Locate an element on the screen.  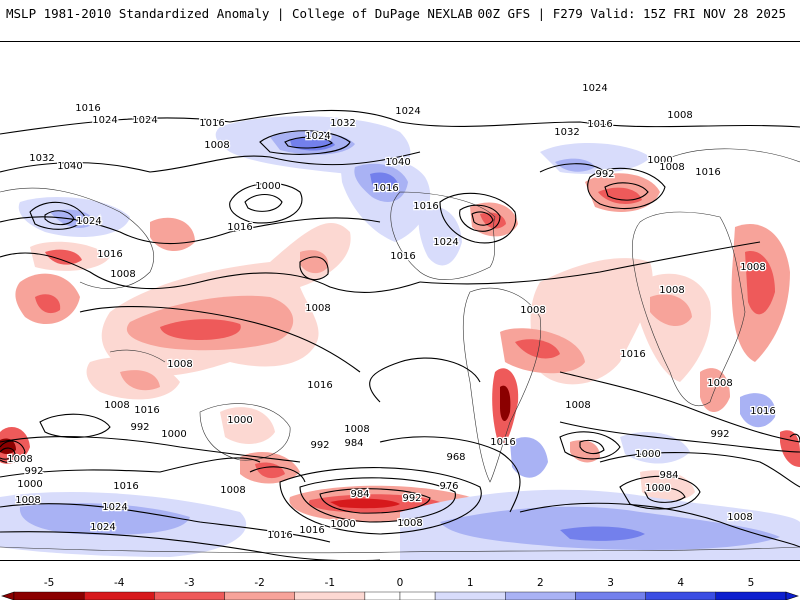
colorbar-tick-label: 0 is located at coordinates (400, 583).